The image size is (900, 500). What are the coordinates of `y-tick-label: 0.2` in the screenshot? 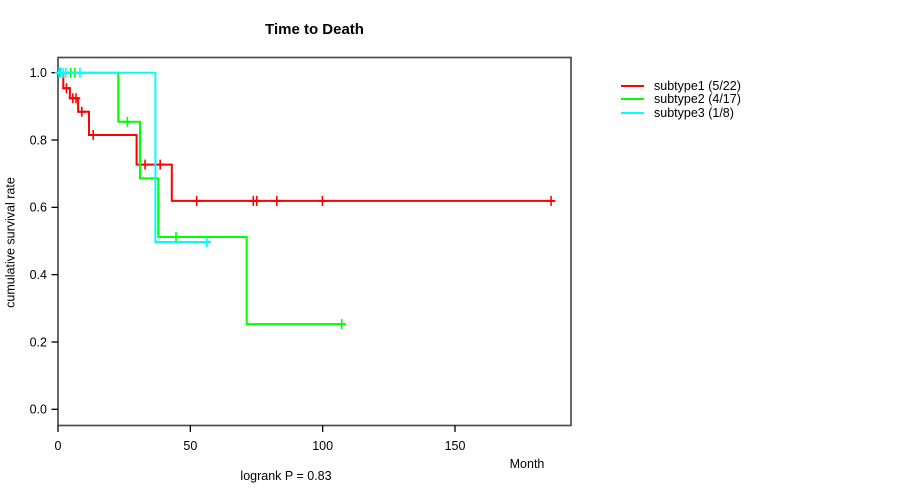 It's located at (38, 342).